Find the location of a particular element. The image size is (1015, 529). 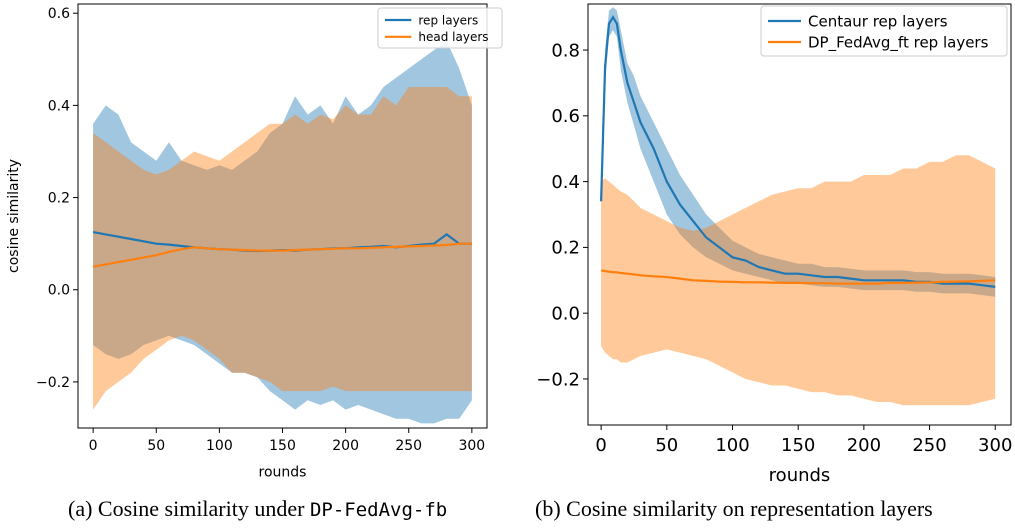

legend-label: Centaur rep layers is located at coordinates (878, 21).